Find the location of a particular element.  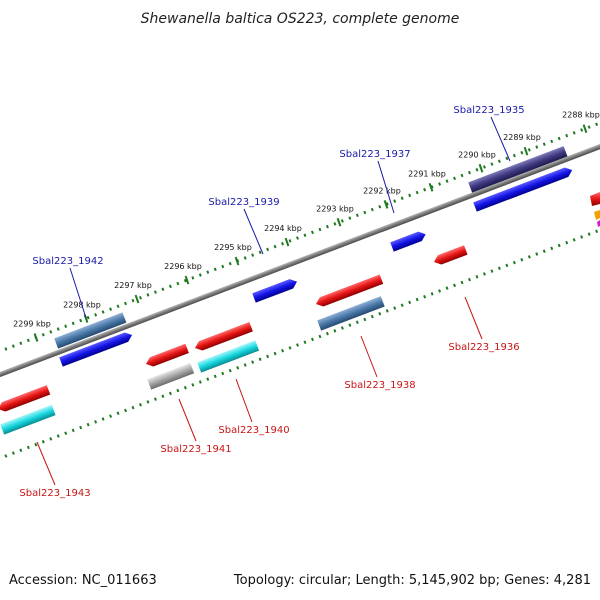

cds-sbal223-1938 is located at coordinates (349, 291).